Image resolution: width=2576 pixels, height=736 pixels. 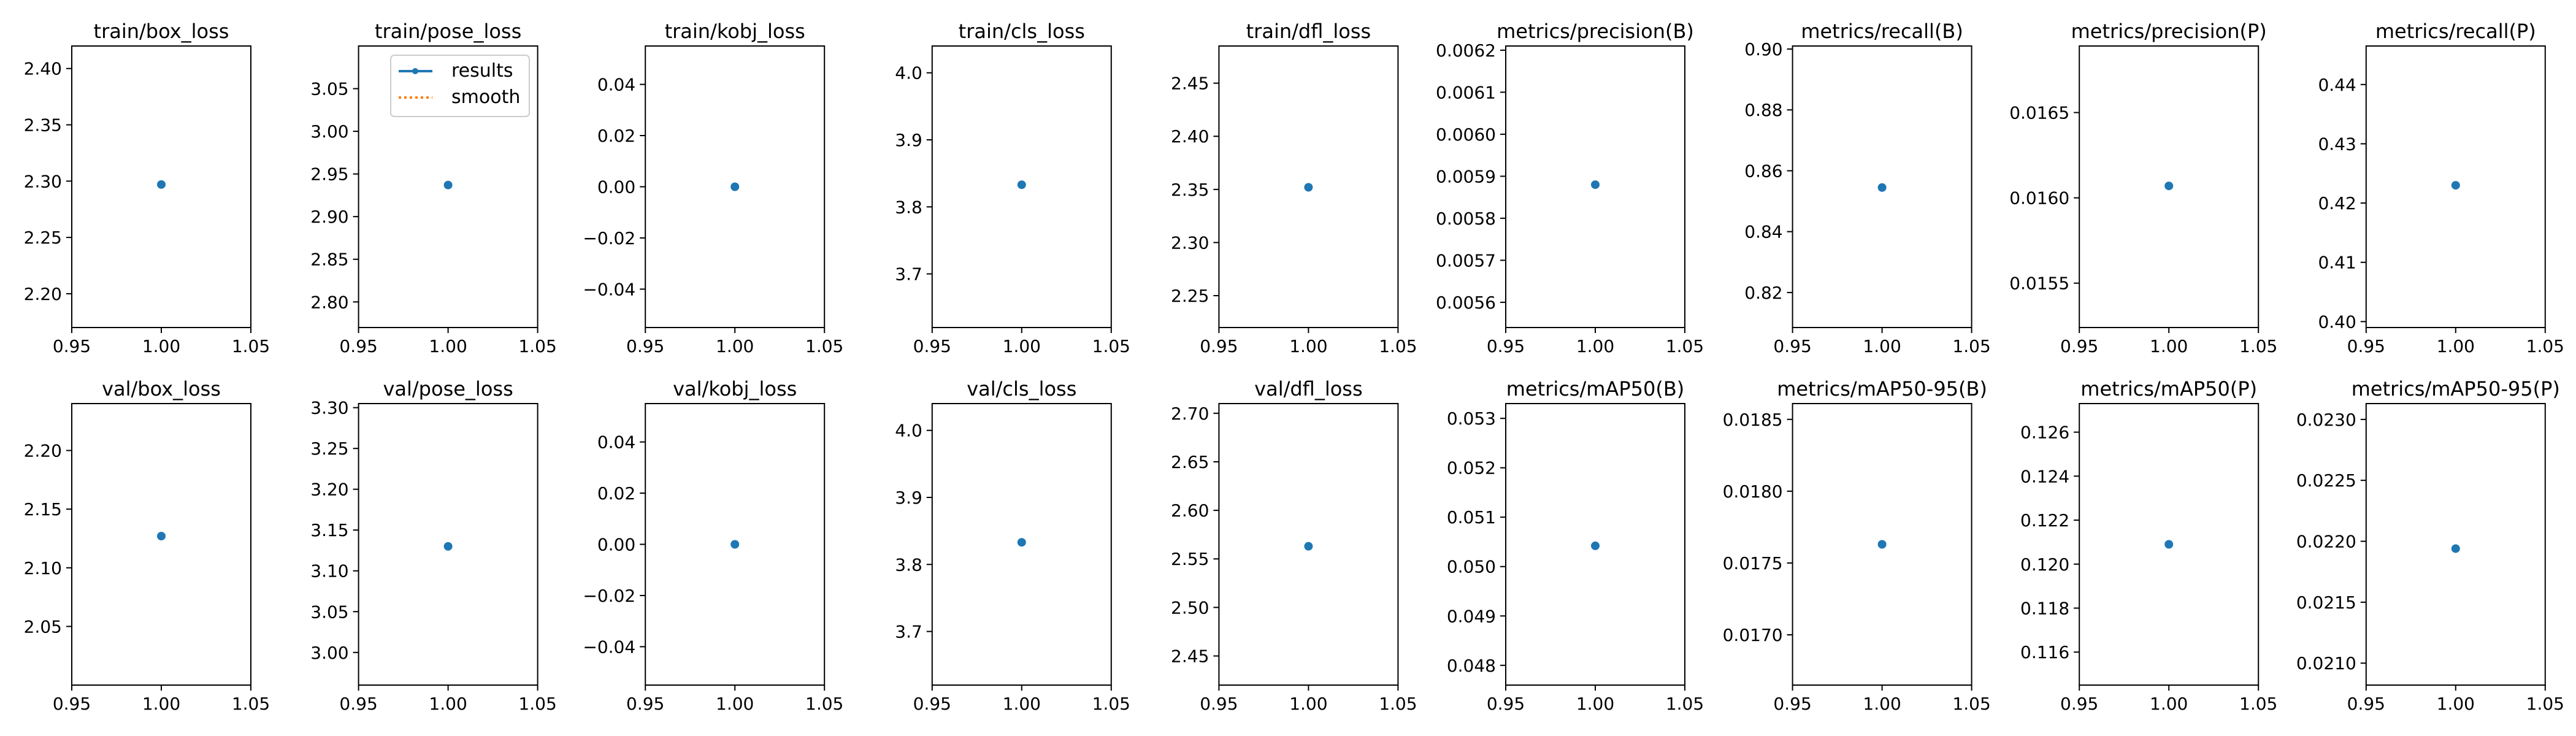 What do you see at coordinates (1763, 293) in the screenshot?
I see `y-tick-label: 0.82` at bounding box center [1763, 293].